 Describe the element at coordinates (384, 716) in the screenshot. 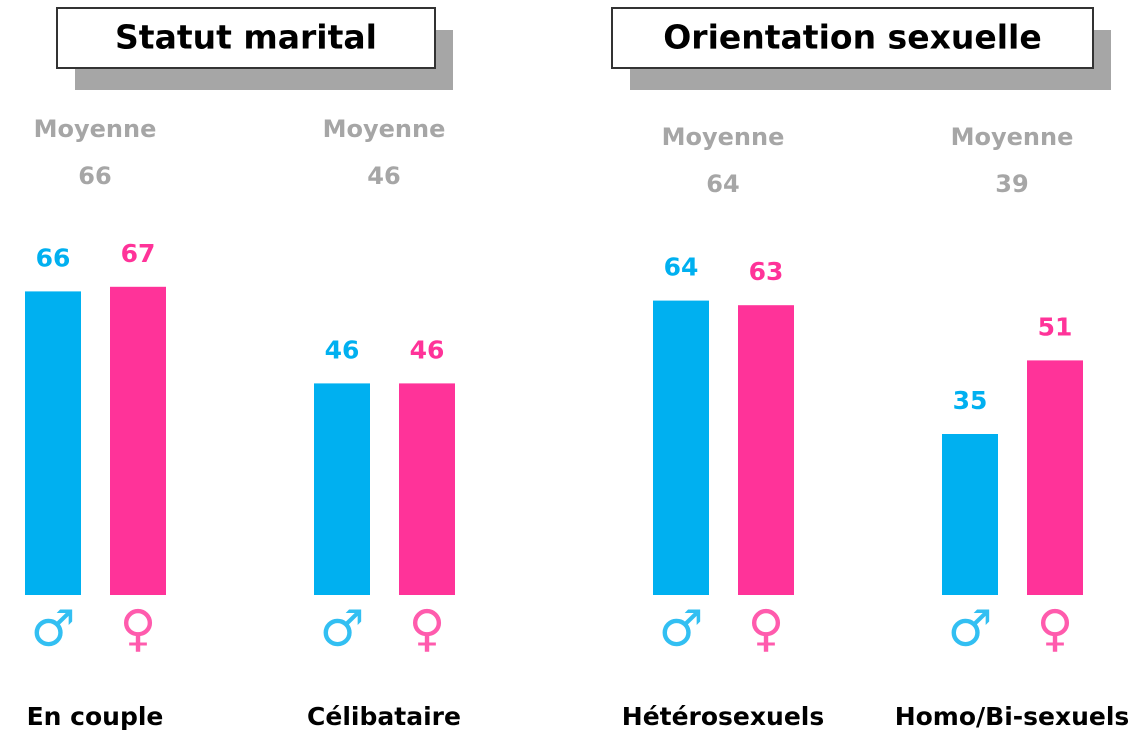

I see `category-label: Célibataire` at that location.